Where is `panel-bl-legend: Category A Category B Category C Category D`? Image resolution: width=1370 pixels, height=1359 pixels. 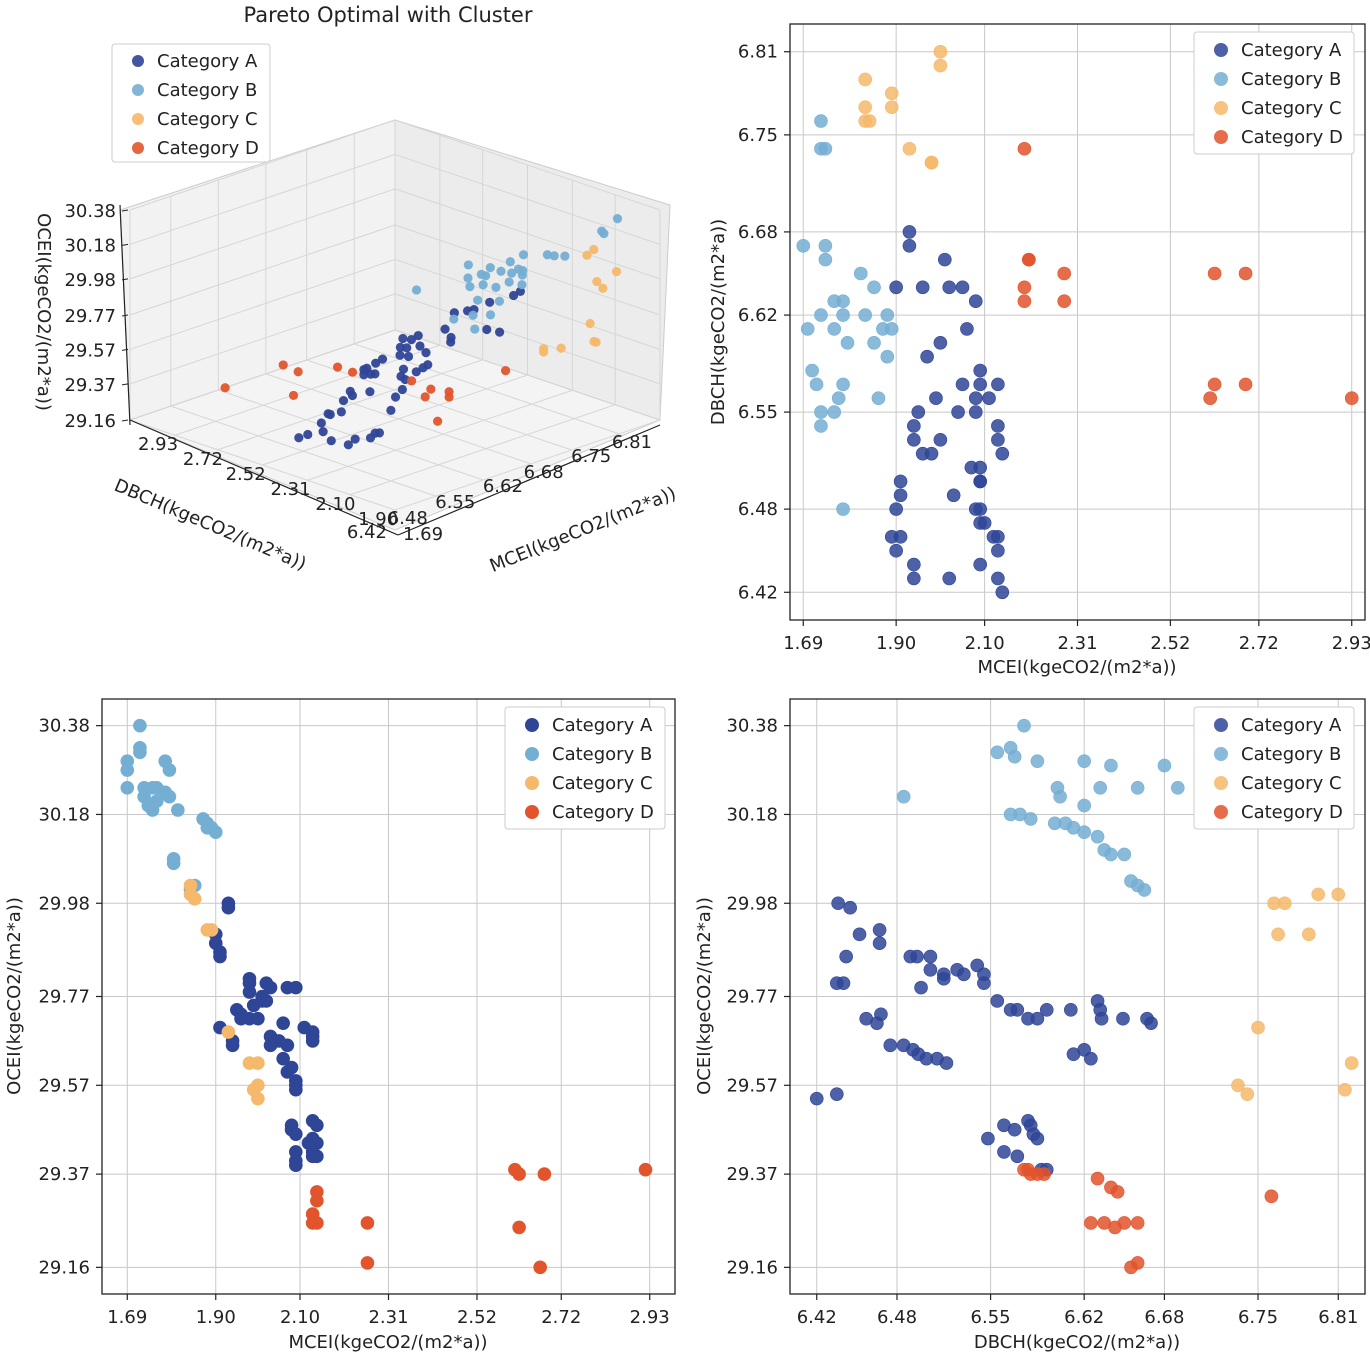
panel-bl-legend: Category A Category B Category C Category D is located at coordinates (585, 768).